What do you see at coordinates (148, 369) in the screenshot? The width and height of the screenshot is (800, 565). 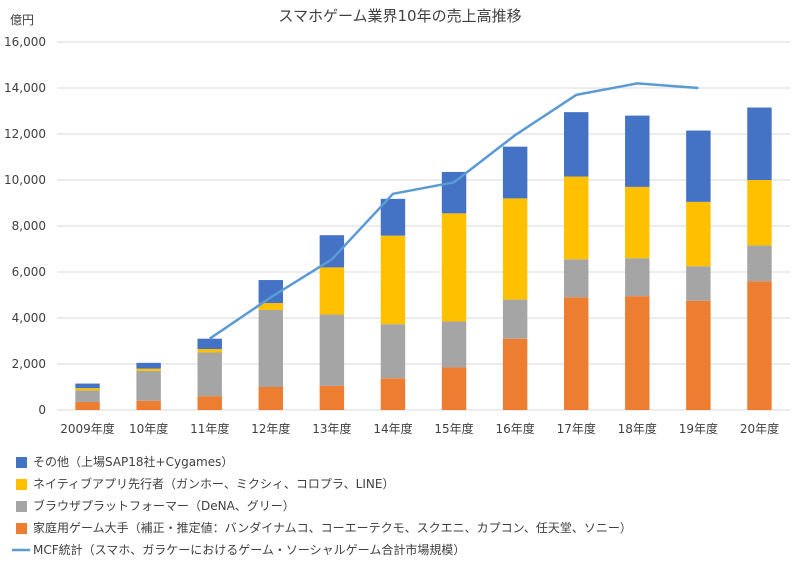 I see `bar-segment-10年度-s2` at bounding box center [148, 369].